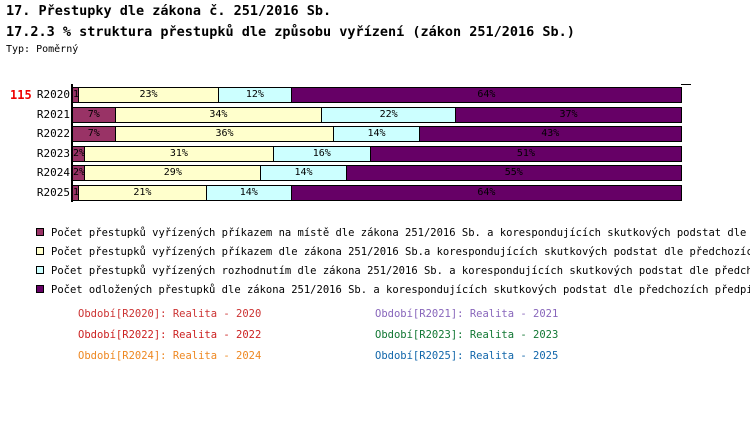 This screenshot has width=750, height=436. What do you see at coordinates (173, 173) in the screenshot?
I see `bar-segment: 29%` at bounding box center [173, 173].